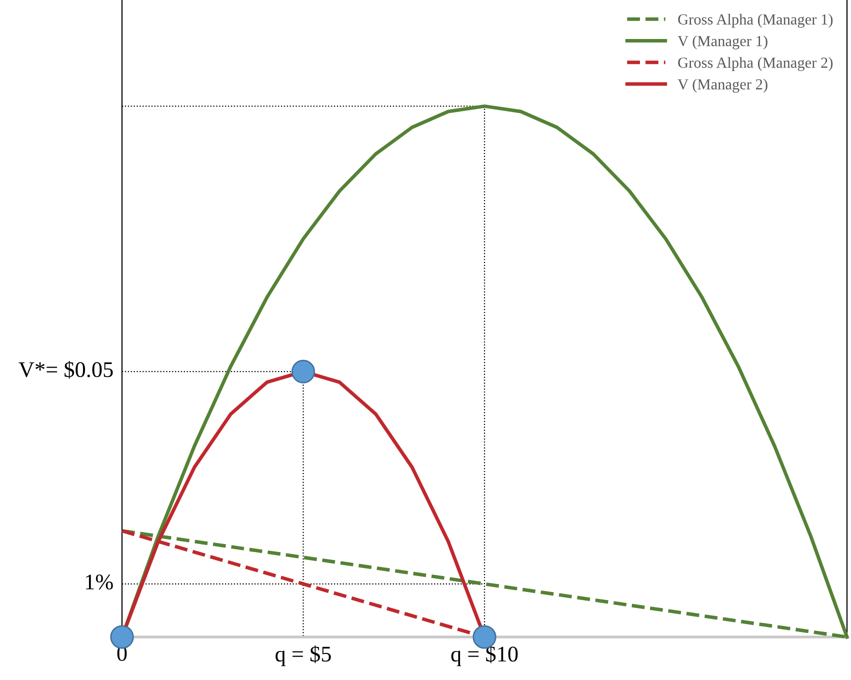 The width and height of the screenshot is (851, 680). What do you see at coordinates (99, 582) in the screenshot?
I see `annotation: 1%` at bounding box center [99, 582].